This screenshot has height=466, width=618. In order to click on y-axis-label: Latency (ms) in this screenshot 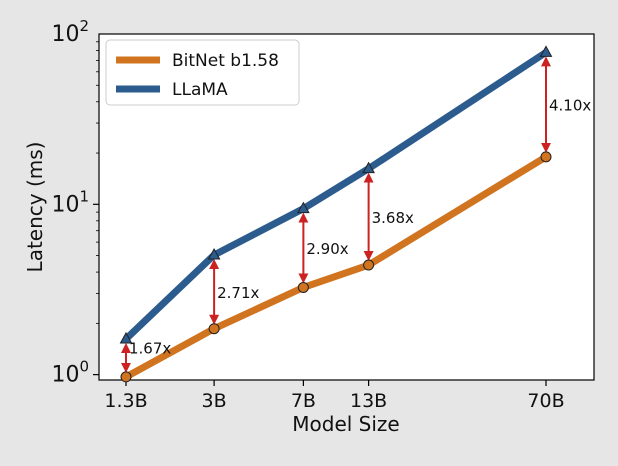, I will do `click(35, 207)`.